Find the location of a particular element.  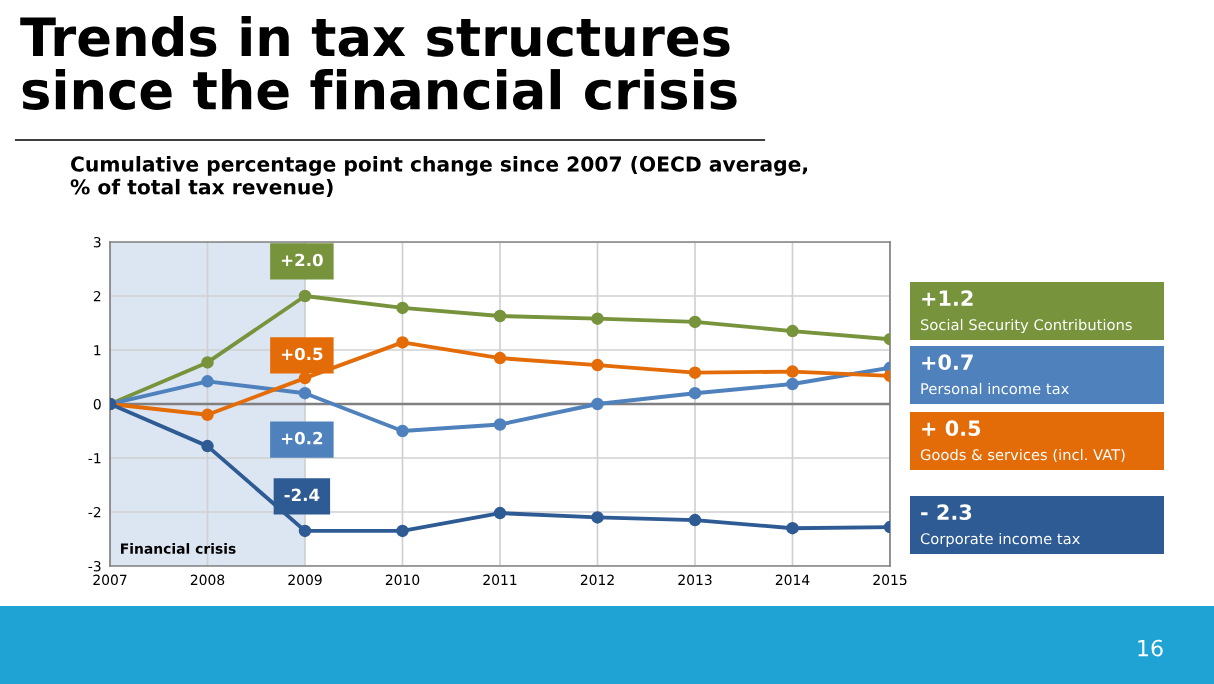

text: - 2.3 is located at coordinates (946, 512).